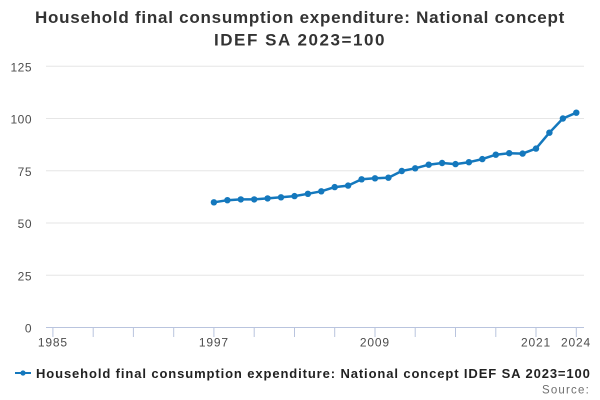 This screenshot has height=400, width=600. I want to click on svg-text: Source:, so click(566, 391).